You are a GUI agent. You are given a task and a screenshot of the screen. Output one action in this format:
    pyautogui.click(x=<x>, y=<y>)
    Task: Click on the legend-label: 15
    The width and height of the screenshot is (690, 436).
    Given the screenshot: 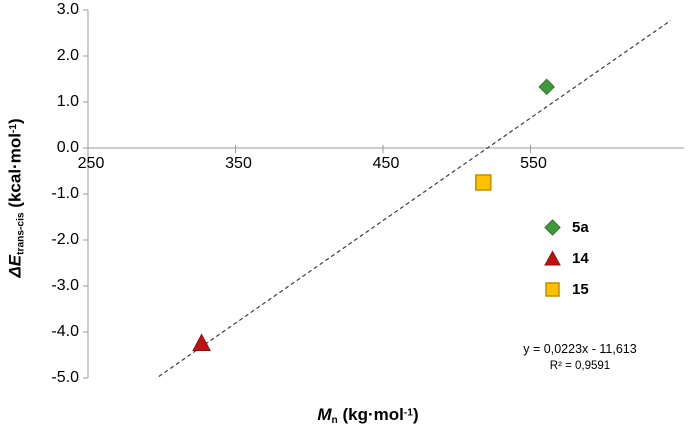 What is the action you would take?
    pyautogui.click(x=580, y=289)
    